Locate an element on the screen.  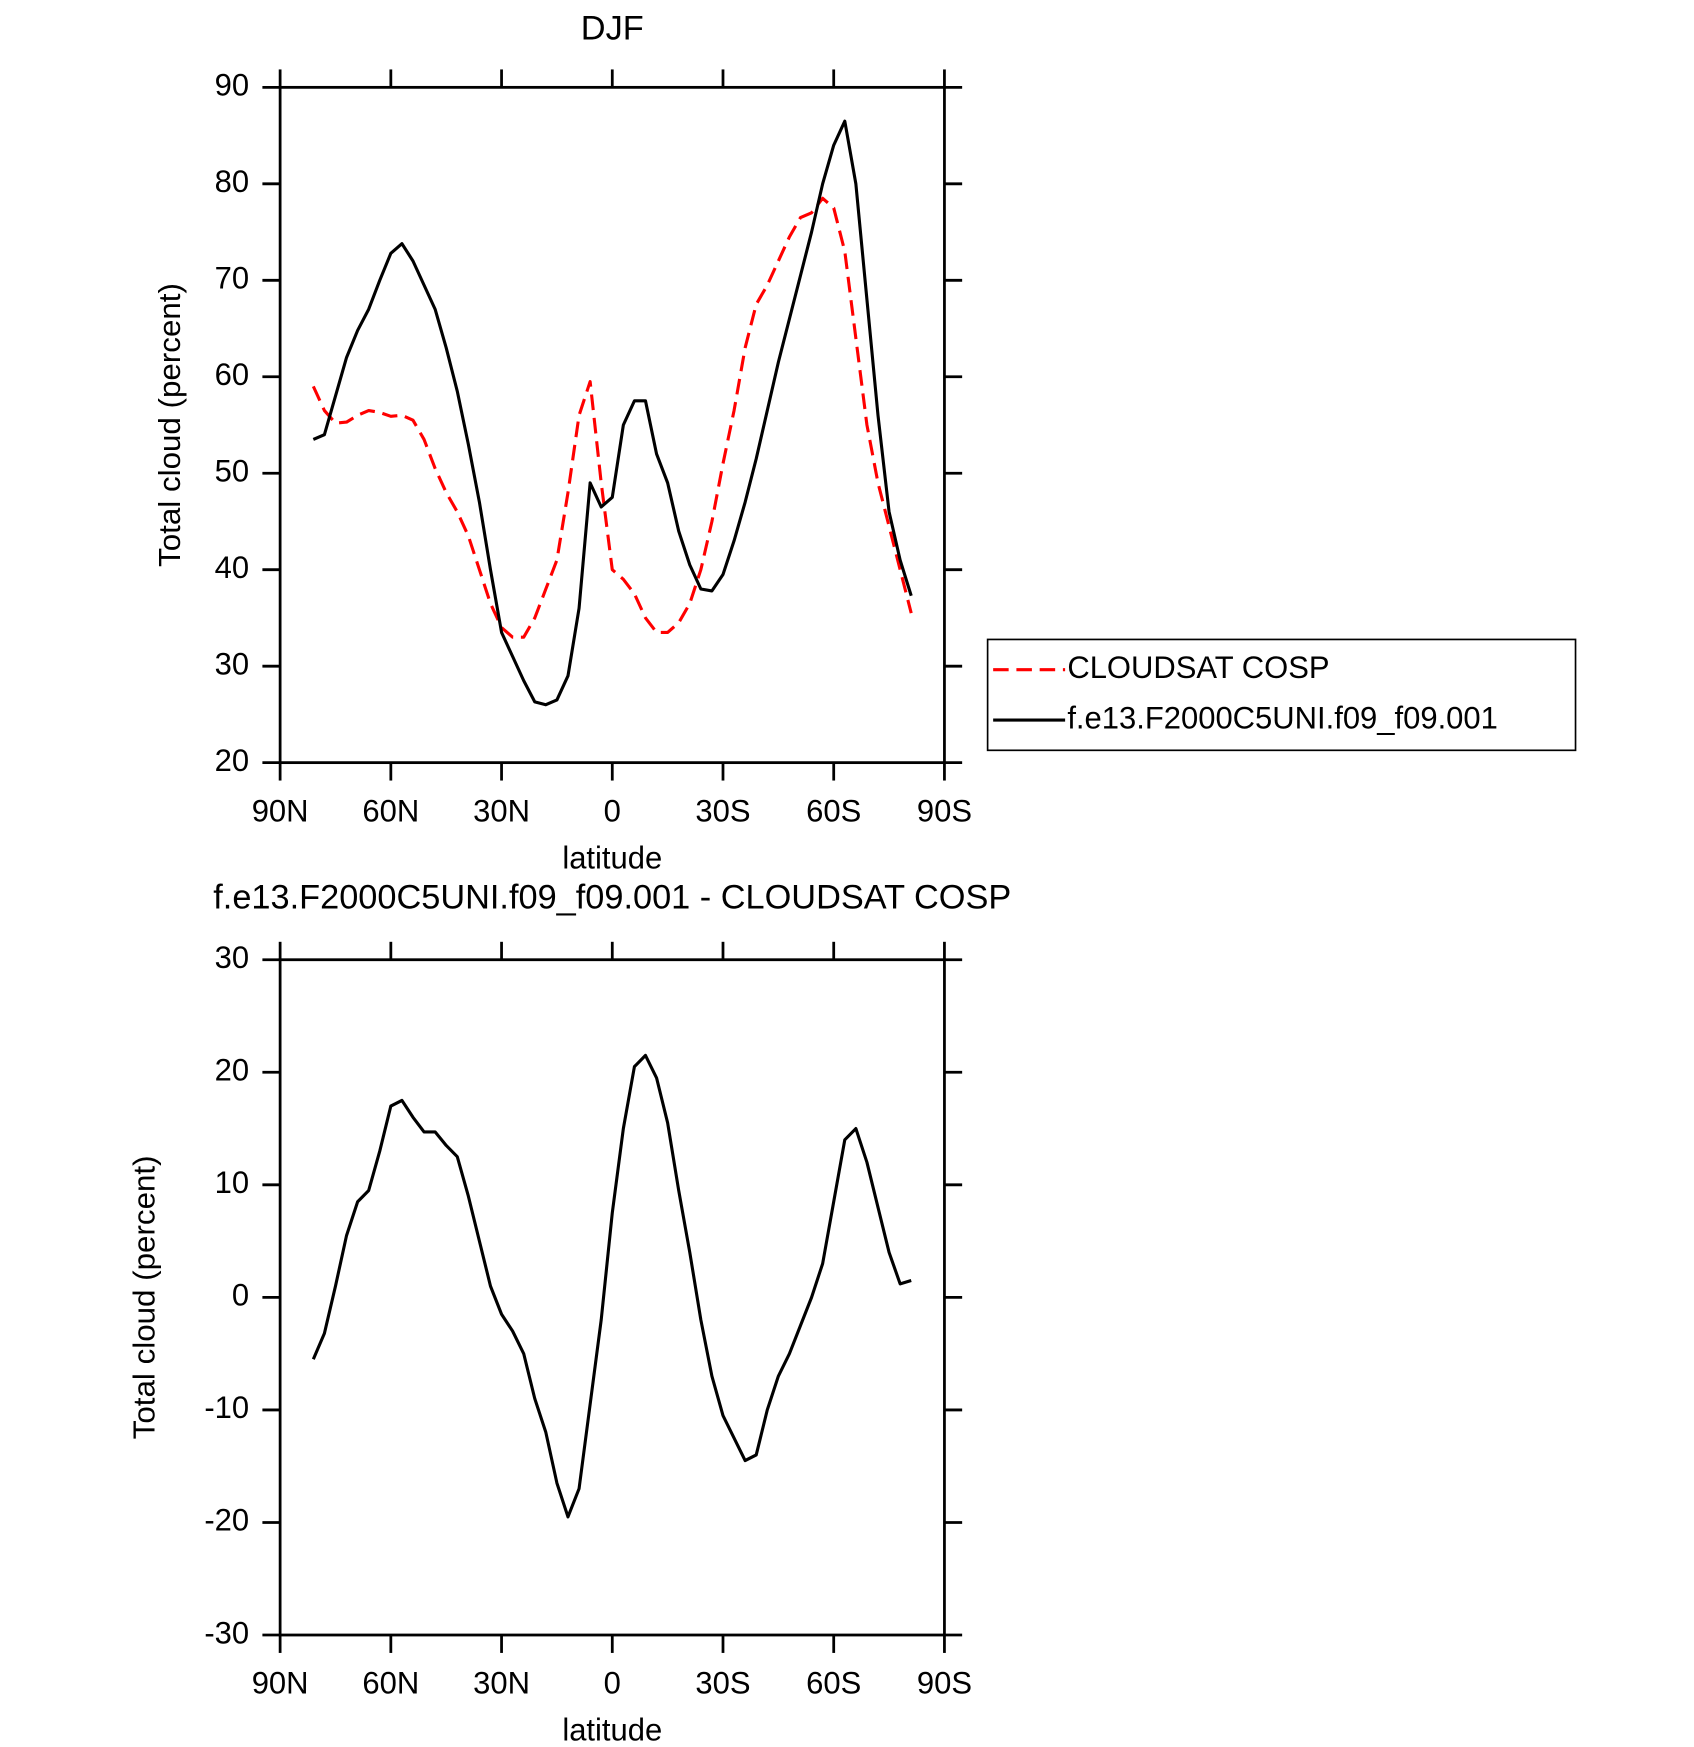
y-tick-label: 70 is located at coordinates (232, 277).